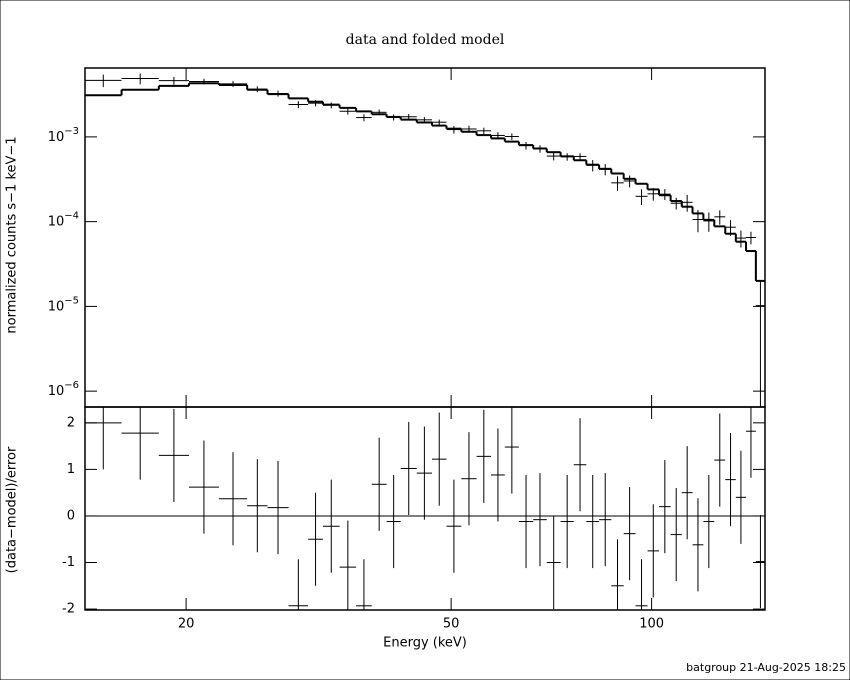 Image resolution: width=850 pixels, height=680 pixels. I want to click on x-tick-label: 100, so click(651, 624).